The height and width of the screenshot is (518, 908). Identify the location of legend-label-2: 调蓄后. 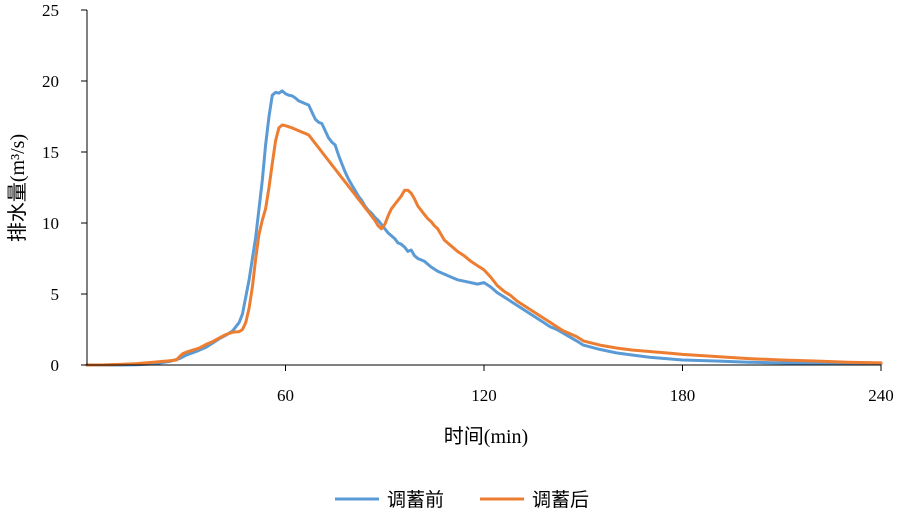
(560, 500).